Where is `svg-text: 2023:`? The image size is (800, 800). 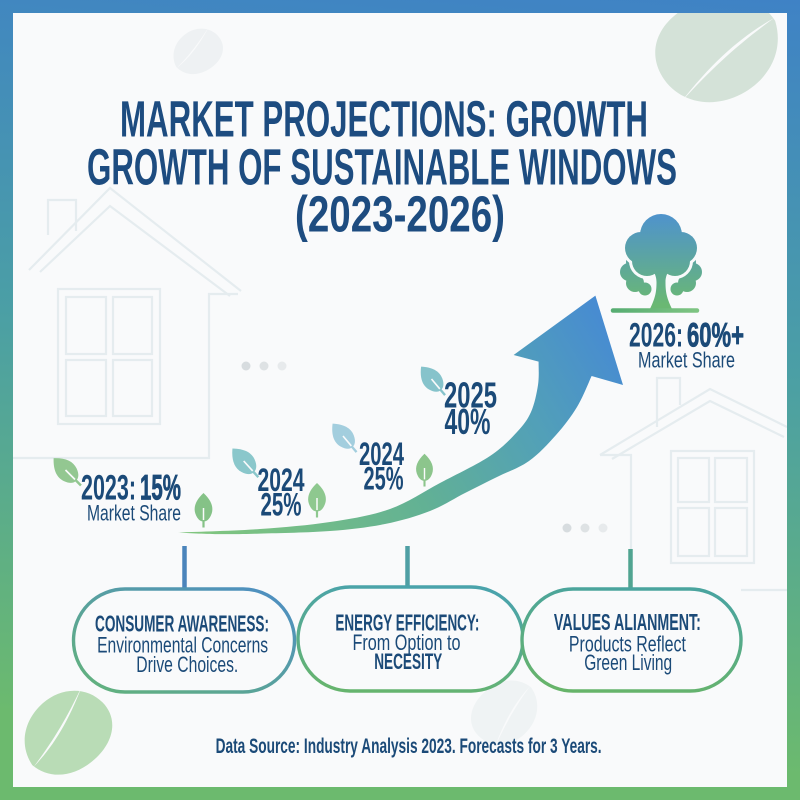
svg-text: 2023: is located at coordinates (108, 488).